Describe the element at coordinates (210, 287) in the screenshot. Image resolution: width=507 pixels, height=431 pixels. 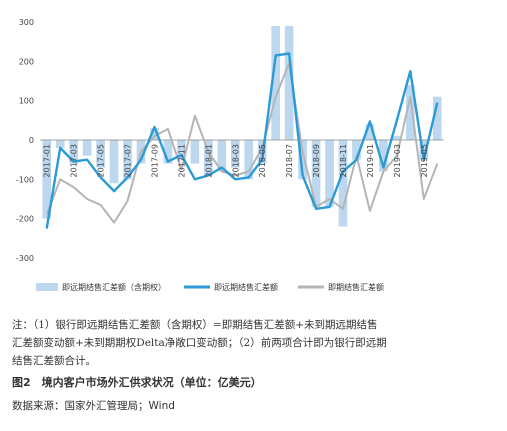
I see `legend: 即远期结售汇差额（含期权） 即远期结售汇差额 即期结售汇差额` at that location.